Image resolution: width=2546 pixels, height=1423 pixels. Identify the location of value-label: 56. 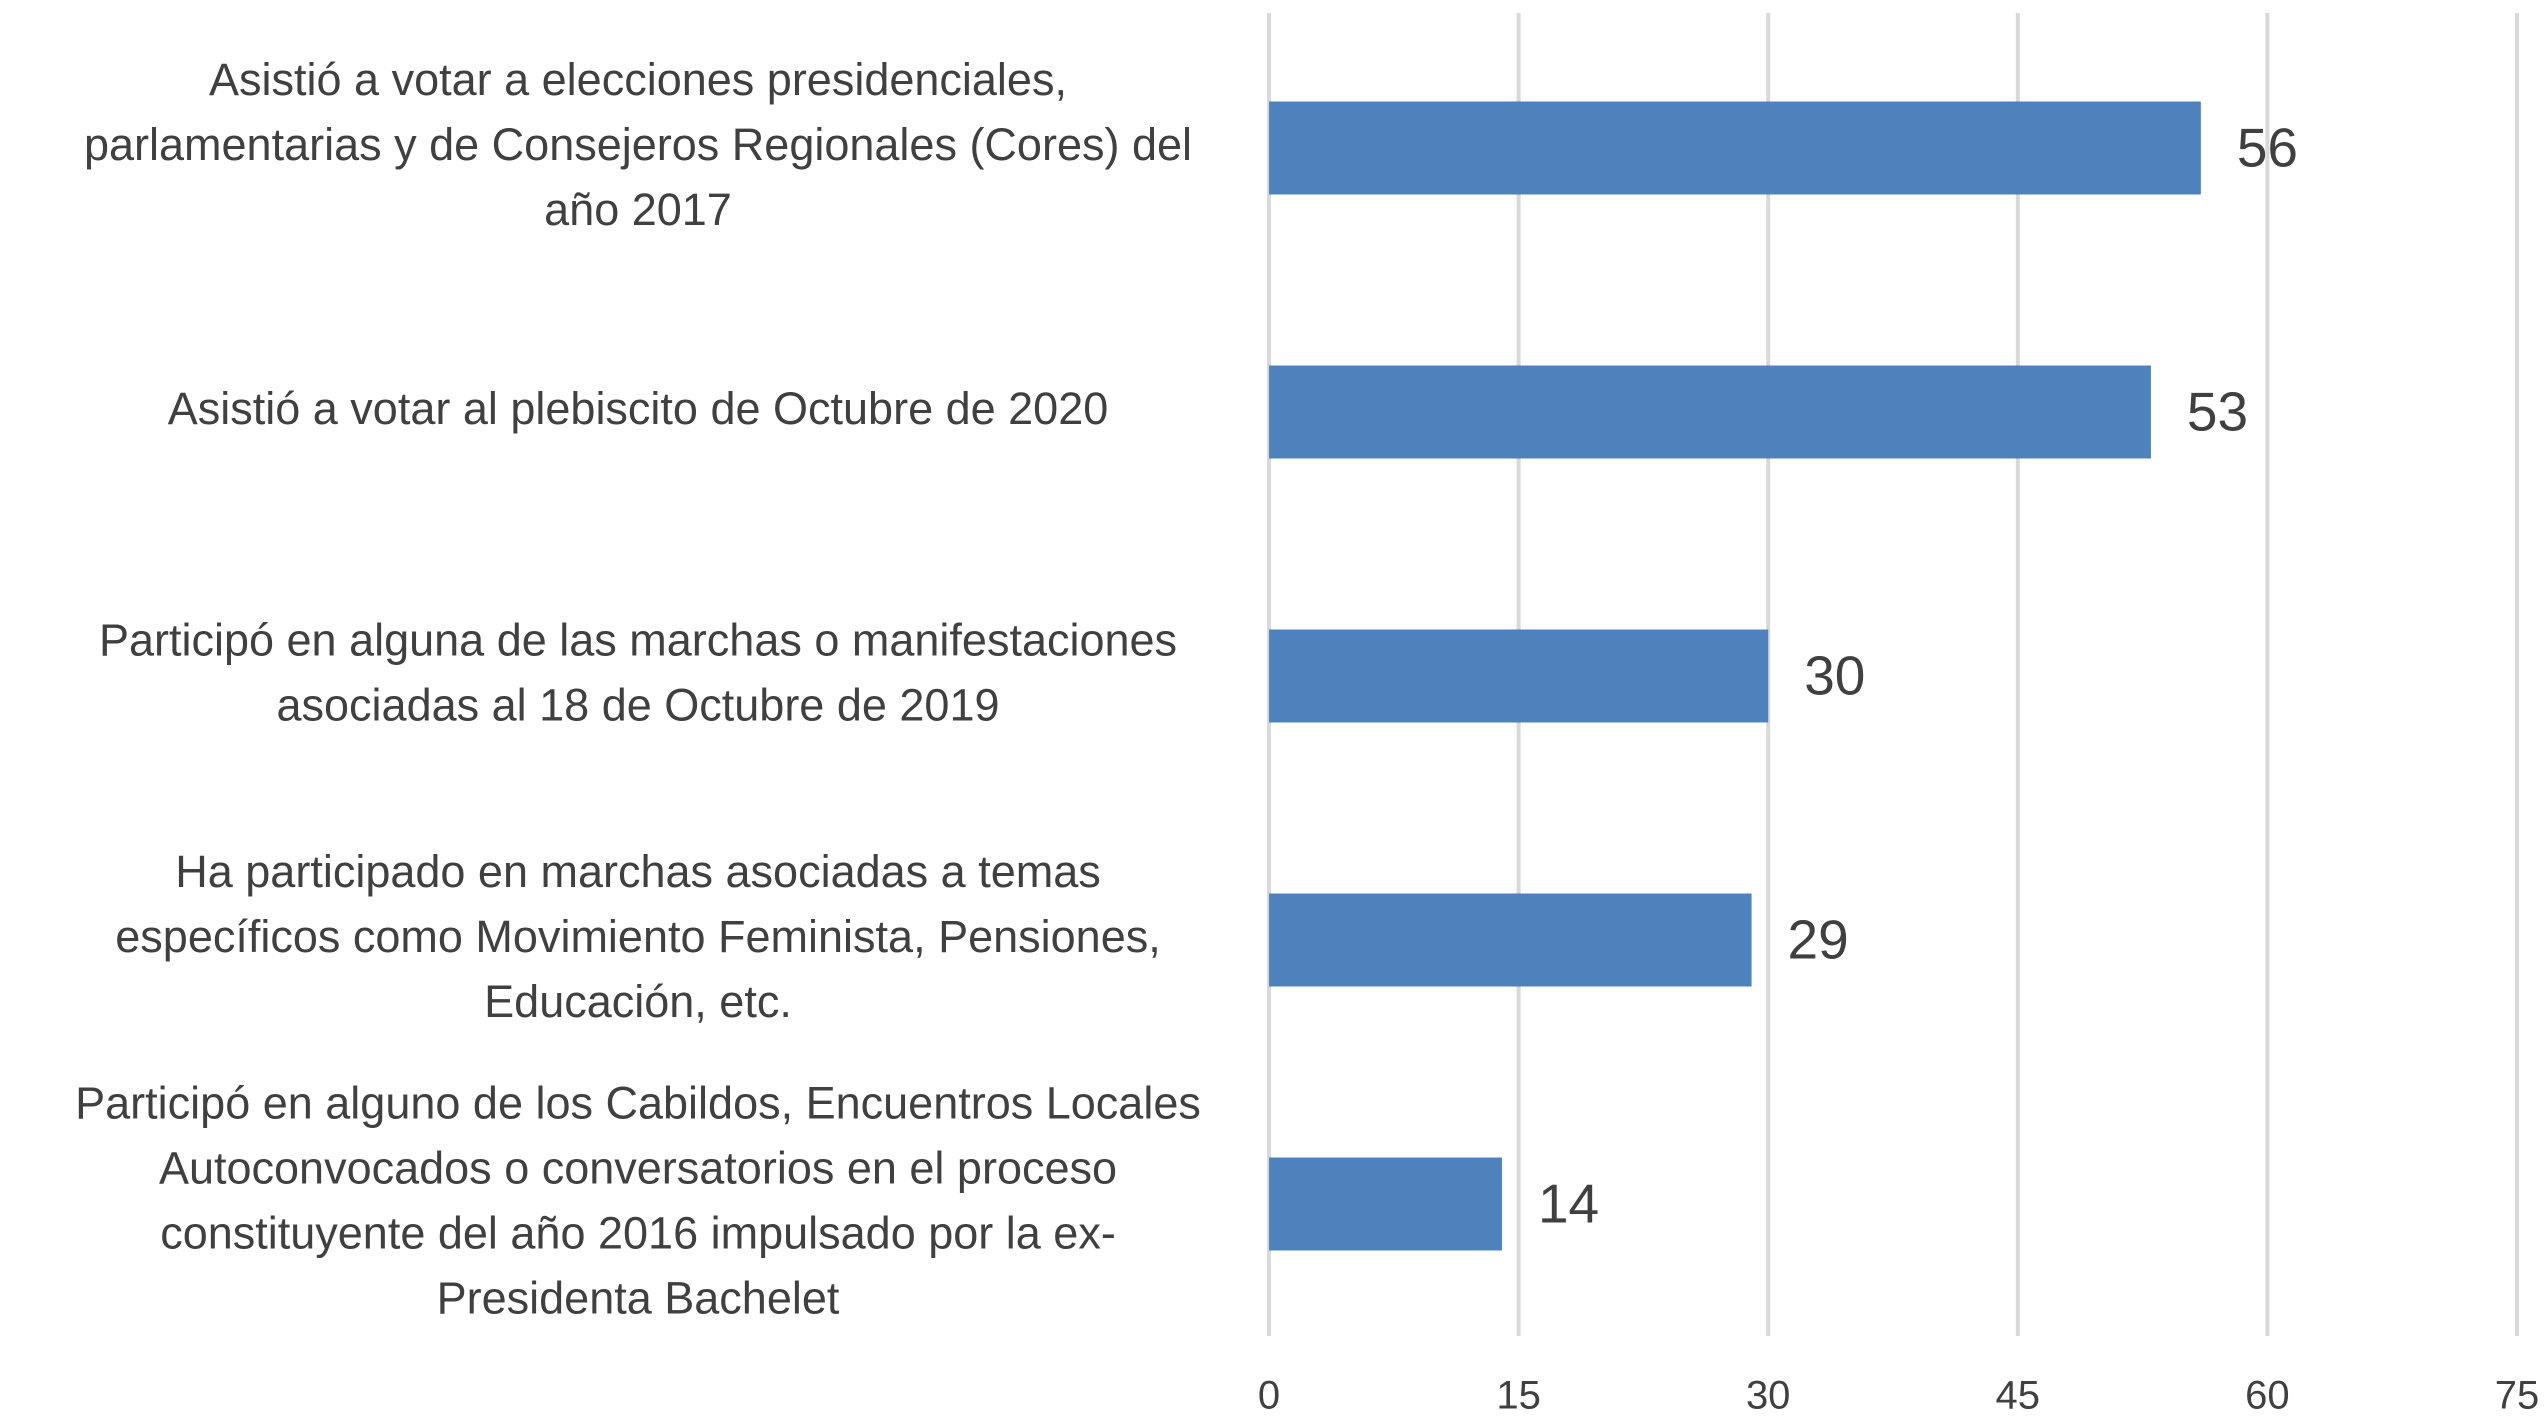
(2267, 148).